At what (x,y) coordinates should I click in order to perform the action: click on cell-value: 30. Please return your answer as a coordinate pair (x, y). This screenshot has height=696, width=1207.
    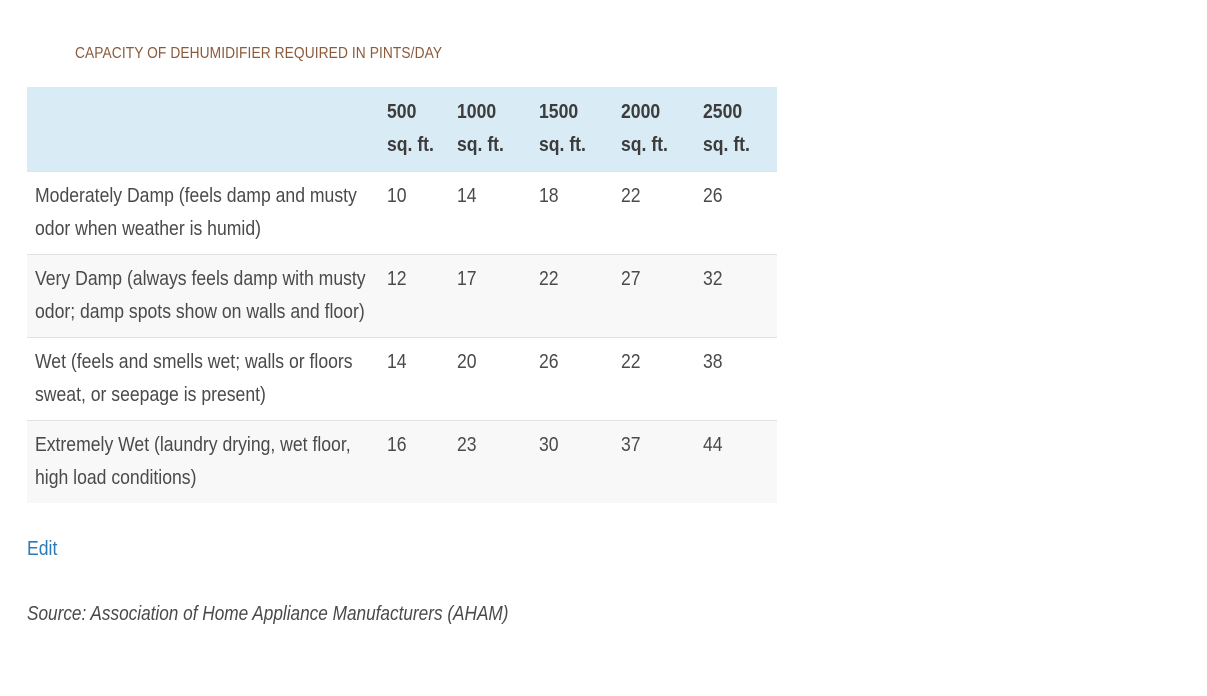
    Looking at the image, I should click on (549, 445).